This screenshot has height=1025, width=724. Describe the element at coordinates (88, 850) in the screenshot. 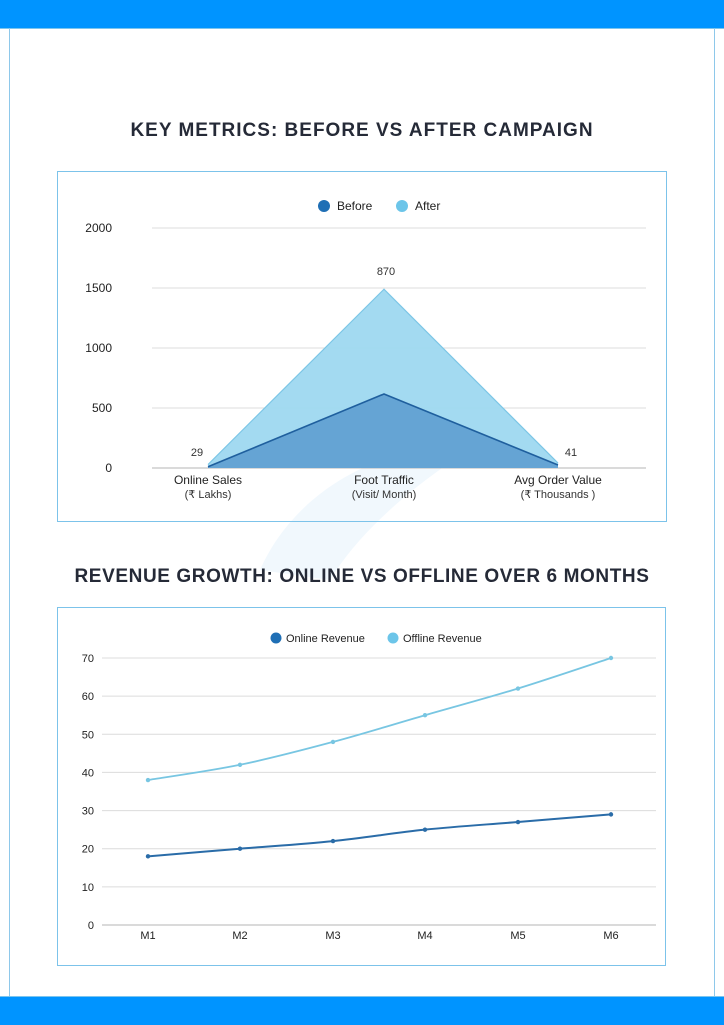

I see `y-tick-label: 20` at that location.